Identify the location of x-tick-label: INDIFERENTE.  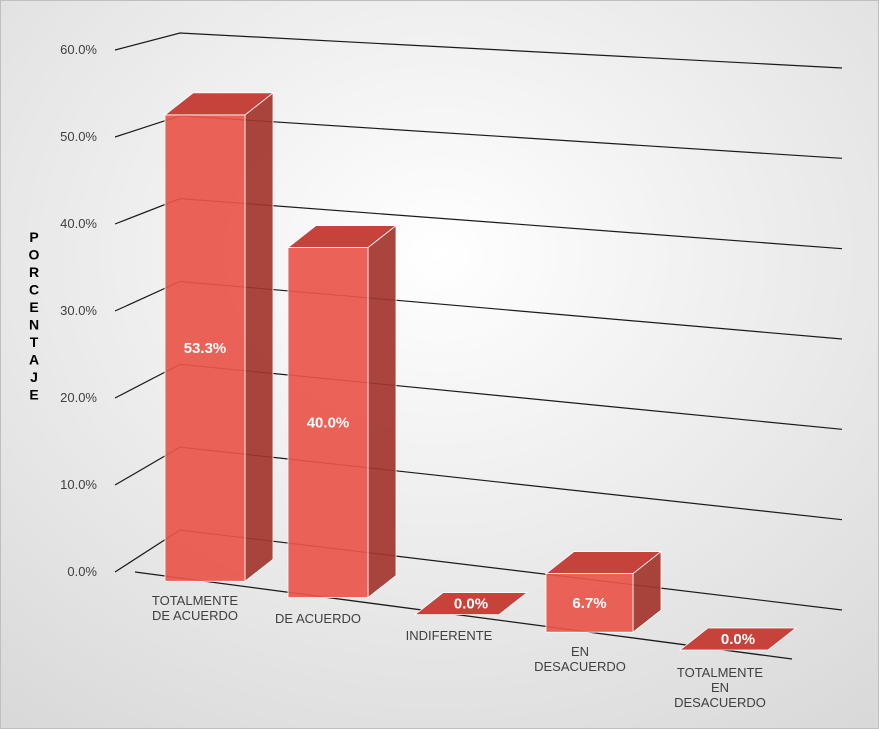
(449, 635).